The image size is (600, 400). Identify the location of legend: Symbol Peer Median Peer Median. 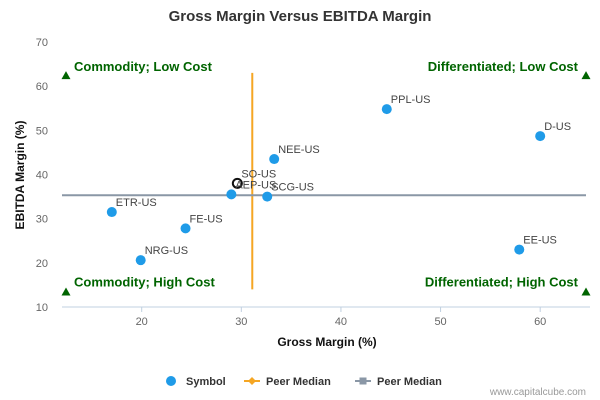
(304, 382).